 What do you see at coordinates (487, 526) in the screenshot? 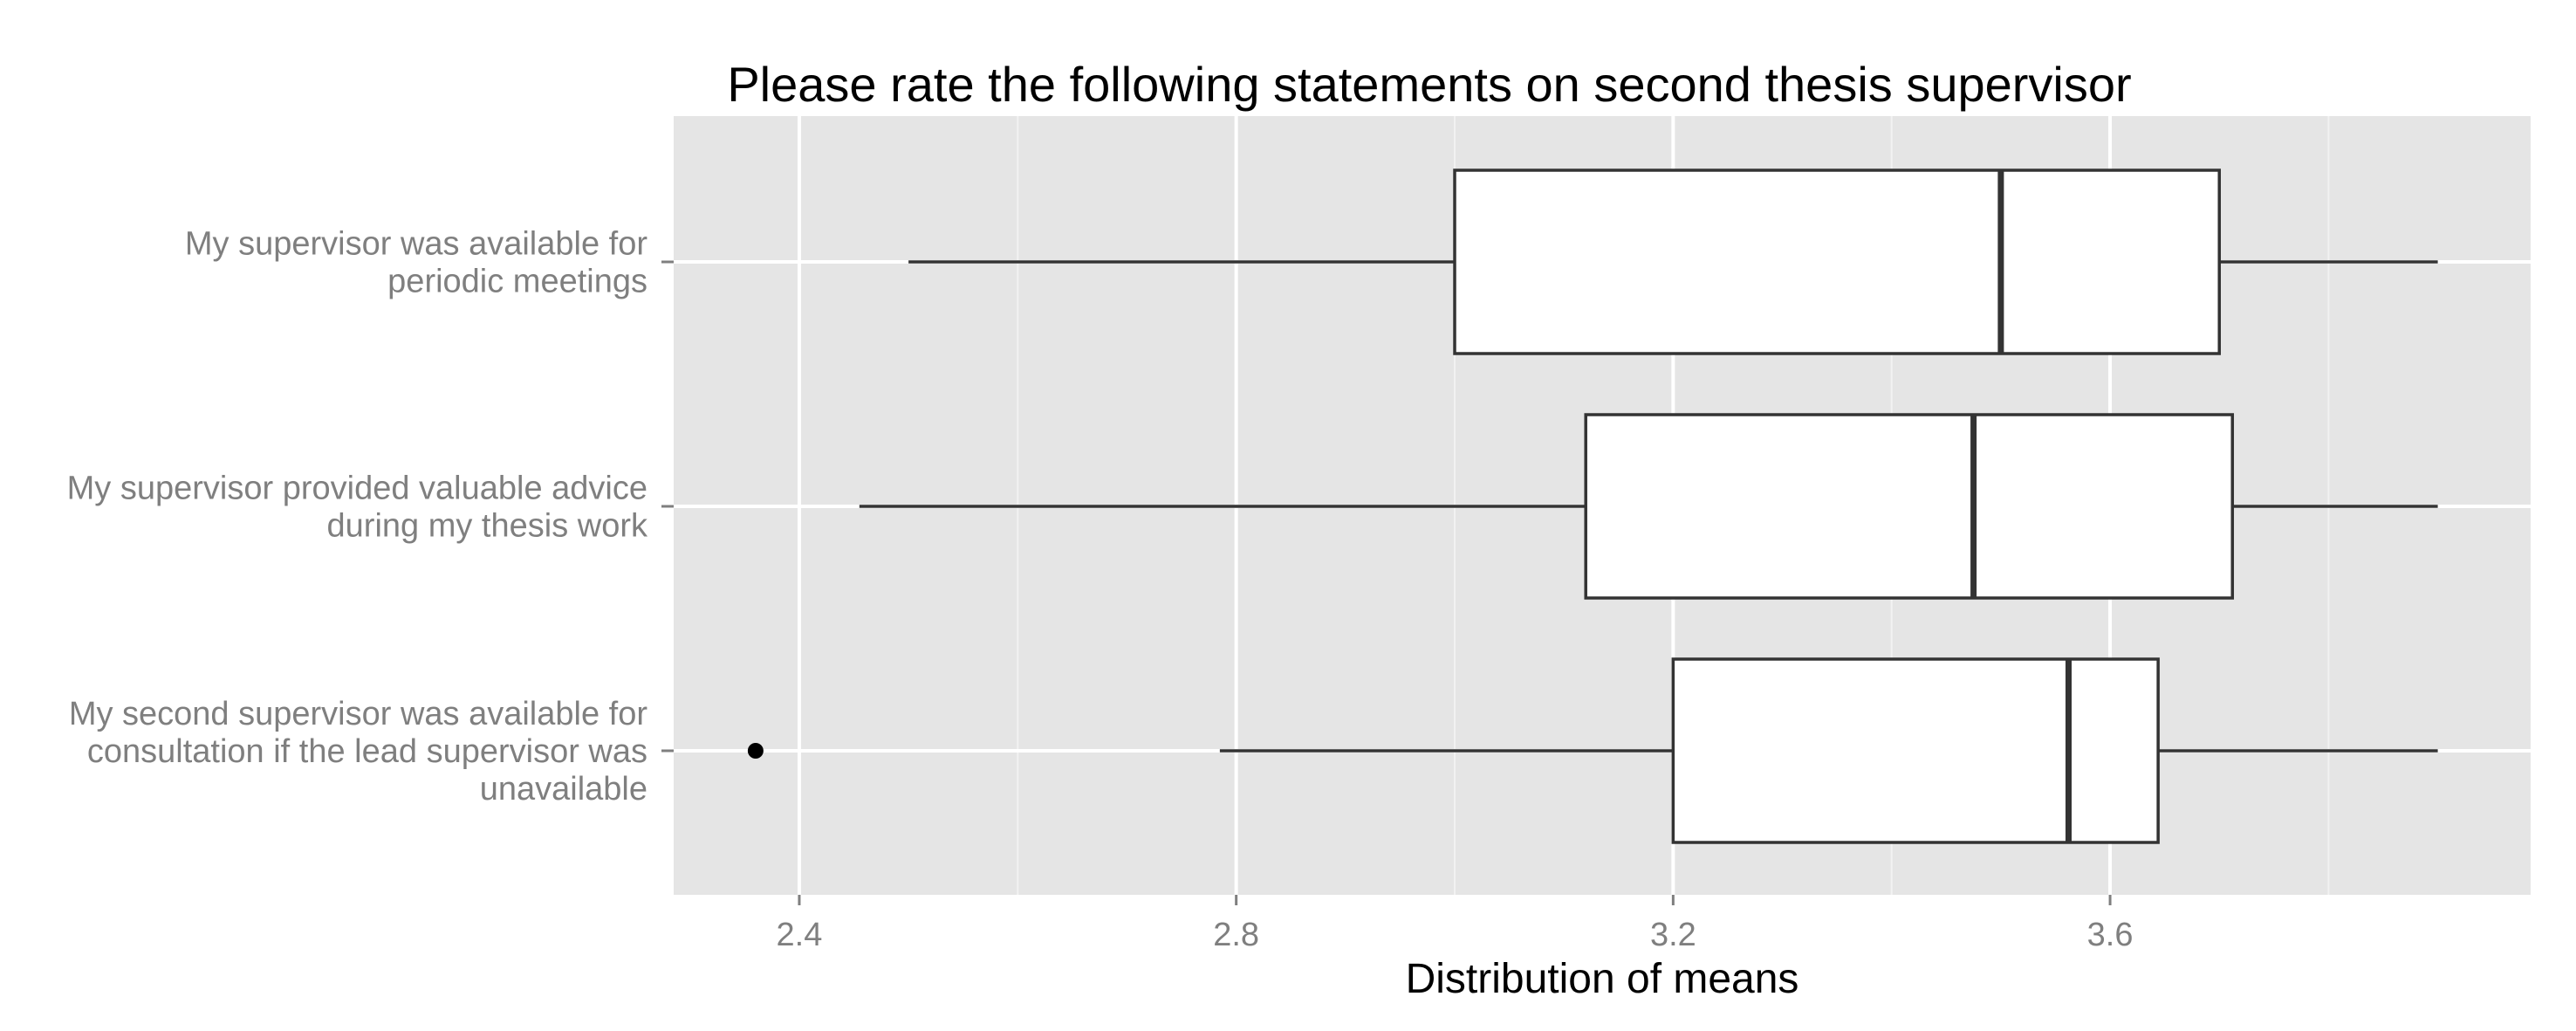
I see `y-tick-label-line: during my thesis work` at bounding box center [487, 526].